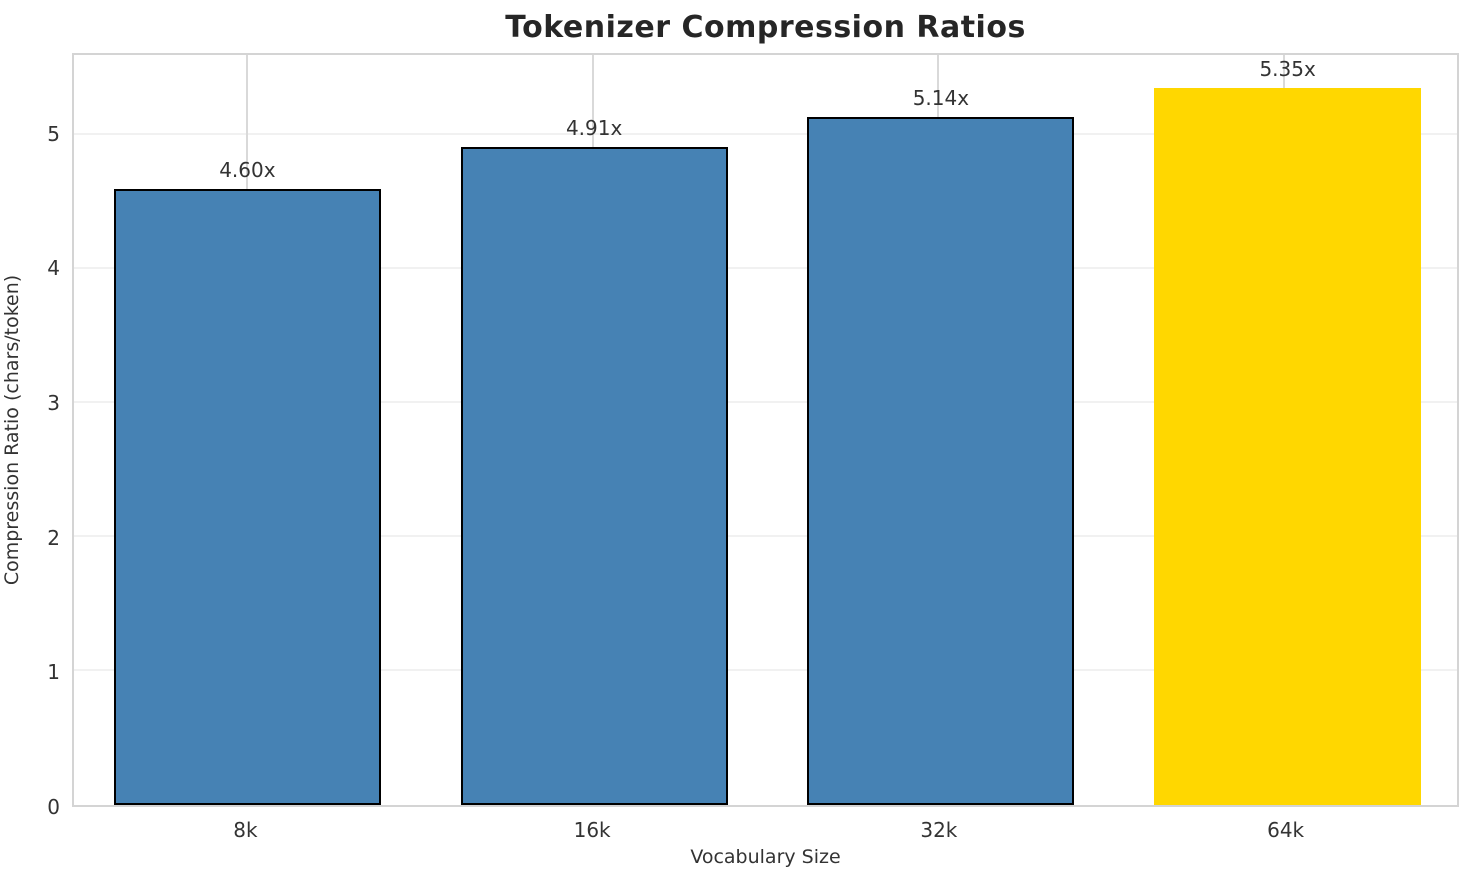 The height and width of the screenshot is (885, 1483). I want to click on bar-8k, so click(247, 496).